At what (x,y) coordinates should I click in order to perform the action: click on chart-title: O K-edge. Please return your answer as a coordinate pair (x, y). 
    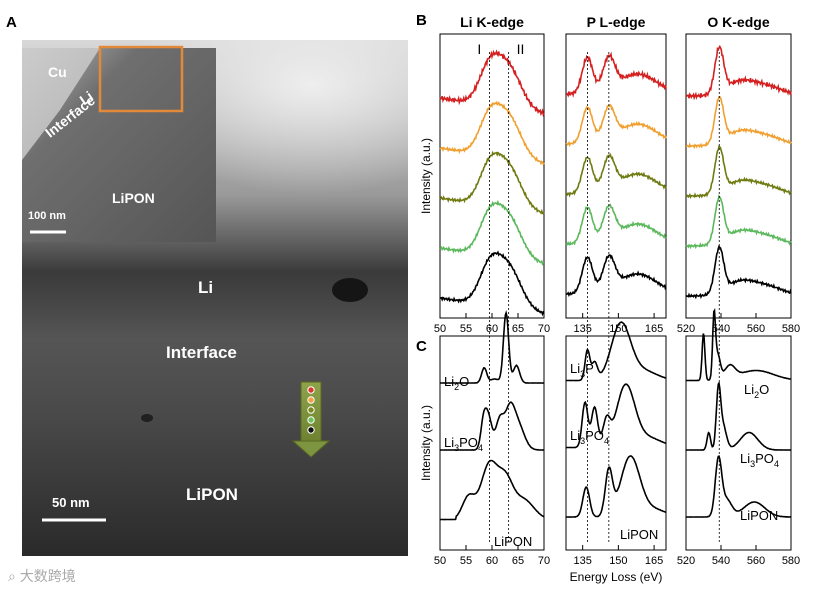
    Looking at the image, I should click on (738, 22).